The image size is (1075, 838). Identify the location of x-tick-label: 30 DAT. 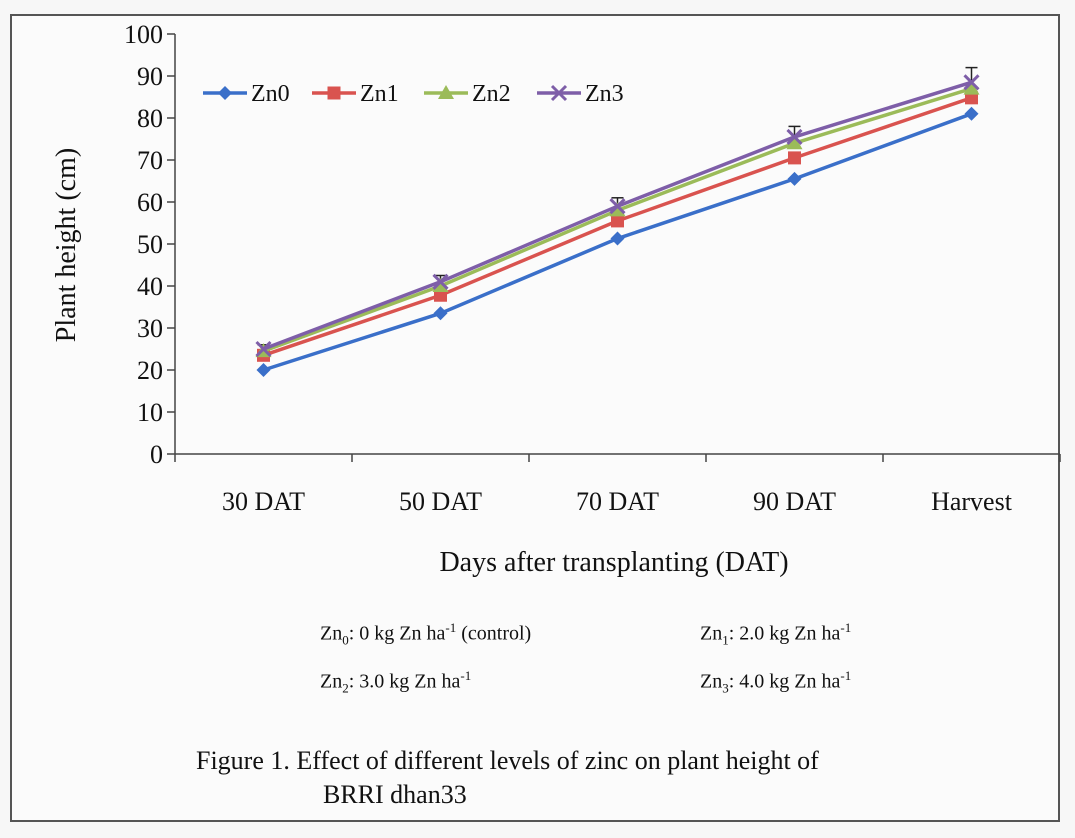
(263, 501).